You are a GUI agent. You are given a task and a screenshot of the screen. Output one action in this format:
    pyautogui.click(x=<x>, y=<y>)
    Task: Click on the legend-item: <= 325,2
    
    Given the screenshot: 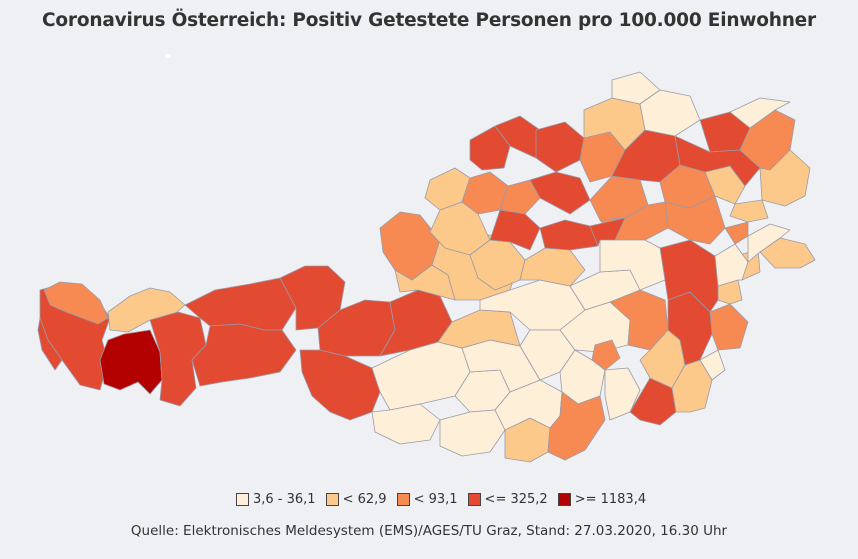 What is the action you would take?
    pyautogui.click(x=507, y=499)
    